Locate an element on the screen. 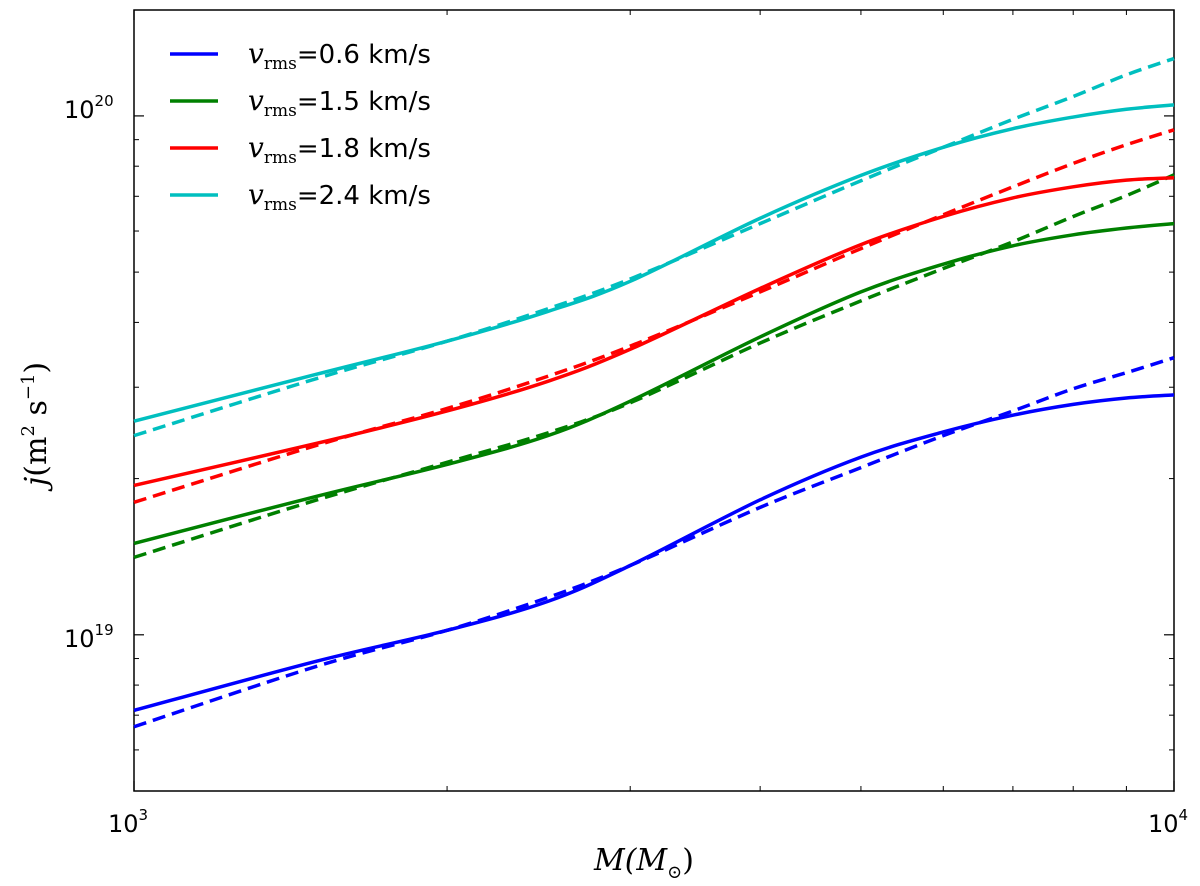  legend-sub-2: rms is located at coordinates (280, 158).